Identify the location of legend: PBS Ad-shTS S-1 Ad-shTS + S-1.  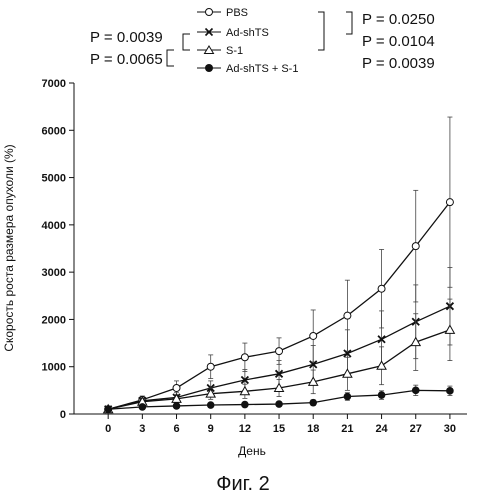
(247, 41).